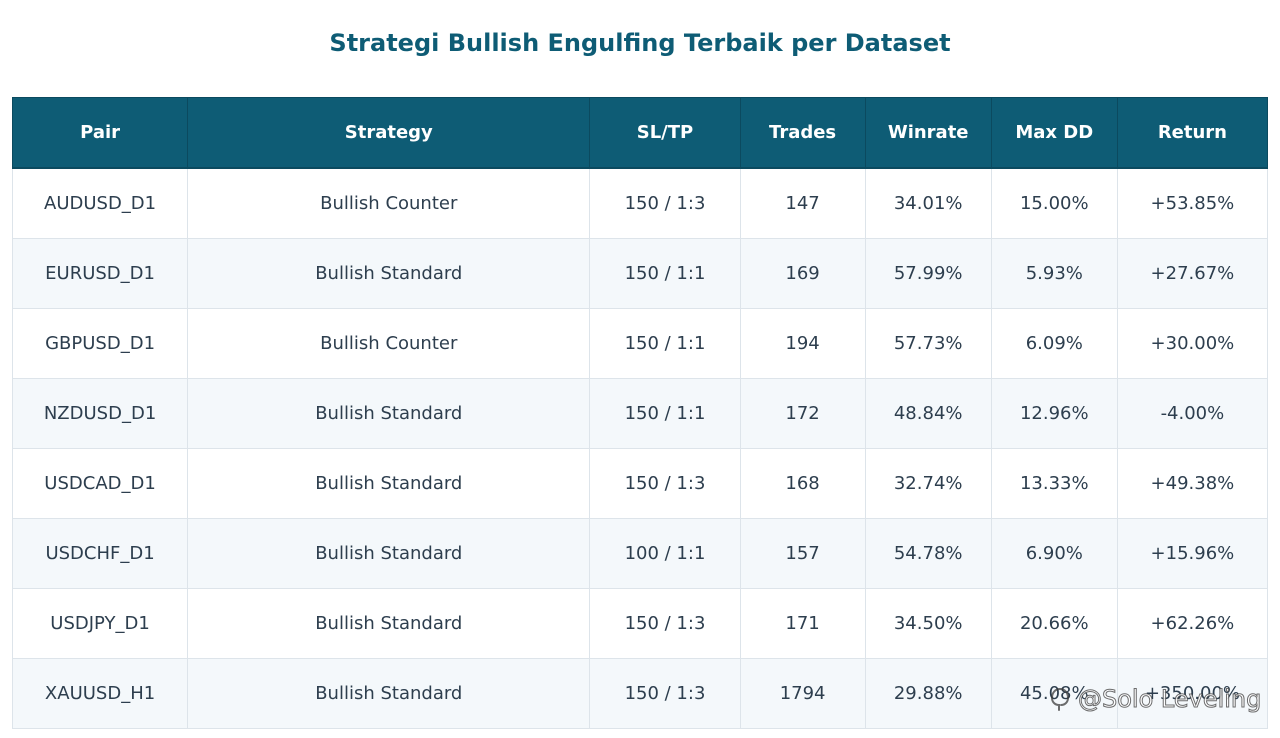 The width and height of the screenshot is (1280, 738). Describe the element at coordinates (1192, 133) in the screenshot. I see `column-header-return: Return` at that location.